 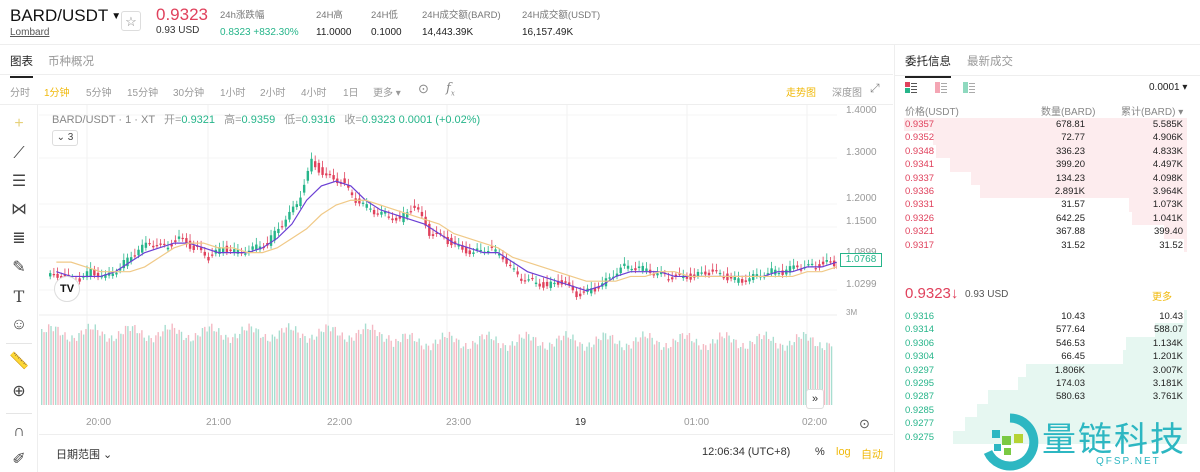 What do you see at coordinates (1070, 232) in the screenshot?
I see `row-qty: 367.88` at bounding box center [1070, 232].